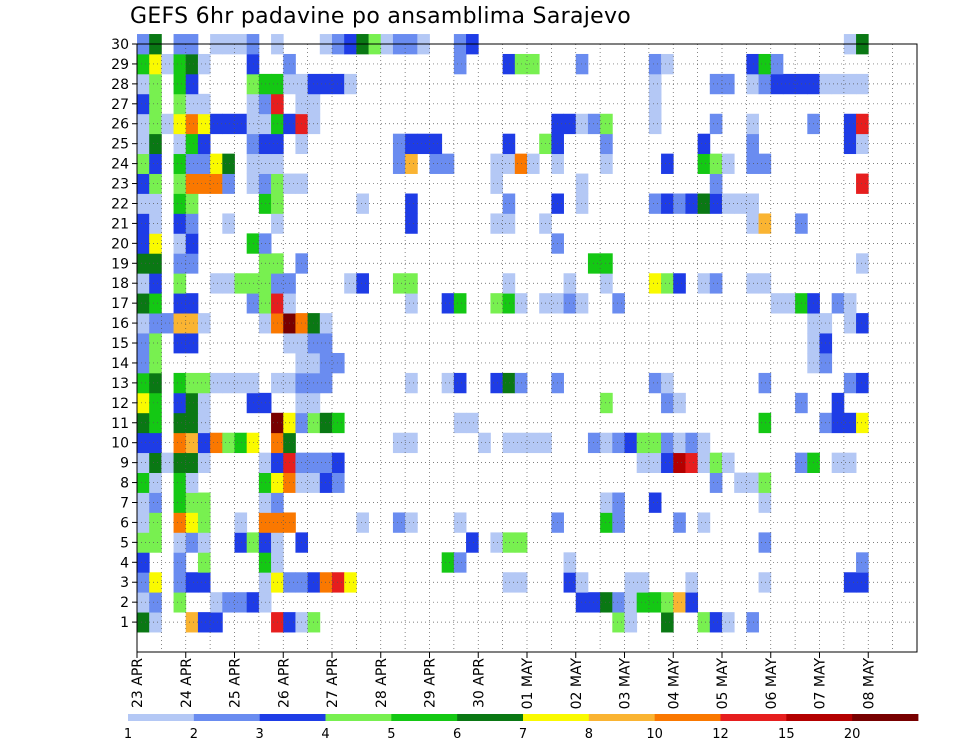 The width and height of the screenshot is (960, 742). I want to click on legend-label: 5, so click(391, 734).